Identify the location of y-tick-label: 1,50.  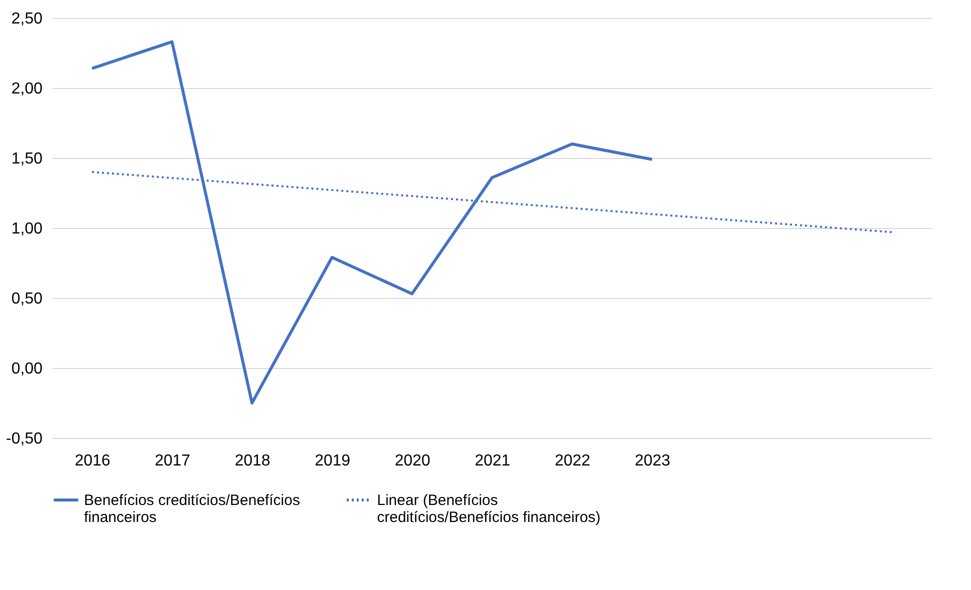
(27, 159).